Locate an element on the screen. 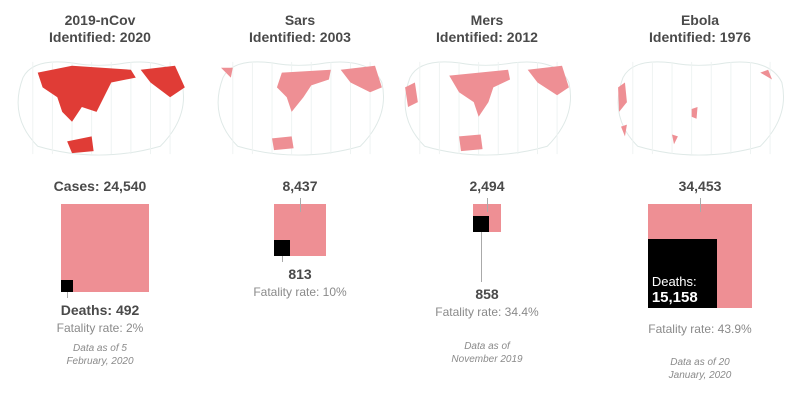 The width and height of the screenshot is (800, 413). note-line: January, 2020 is located at coordinates (700, 376).